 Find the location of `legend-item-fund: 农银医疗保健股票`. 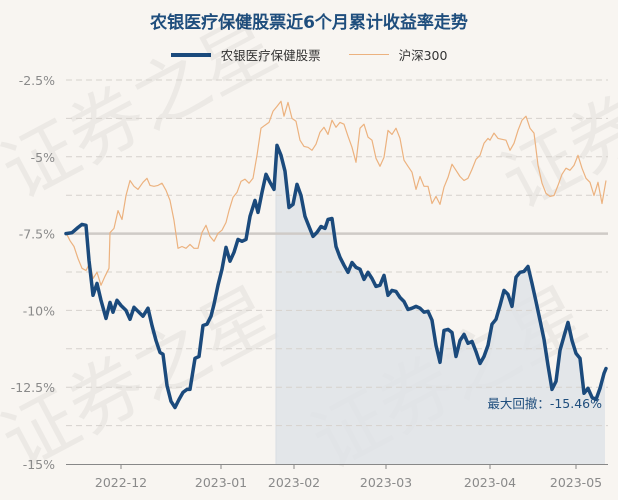

legend-item-fund: 农银医疗保健股票 is located at coordinates (245, 54).